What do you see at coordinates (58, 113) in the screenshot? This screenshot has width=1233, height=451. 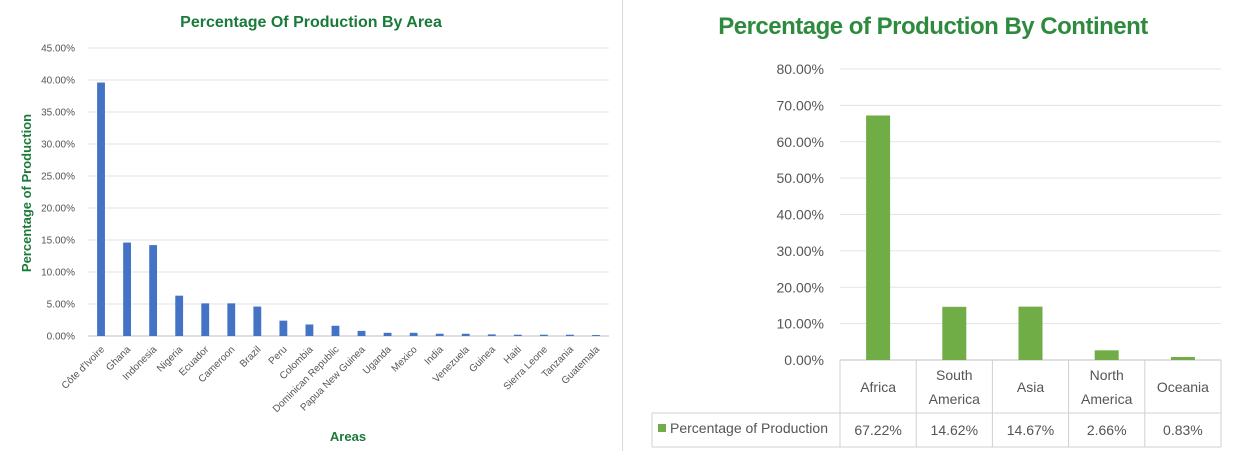 I see `area-chart-y-tick-label: 35.00%` at bounding box center [58, 113].